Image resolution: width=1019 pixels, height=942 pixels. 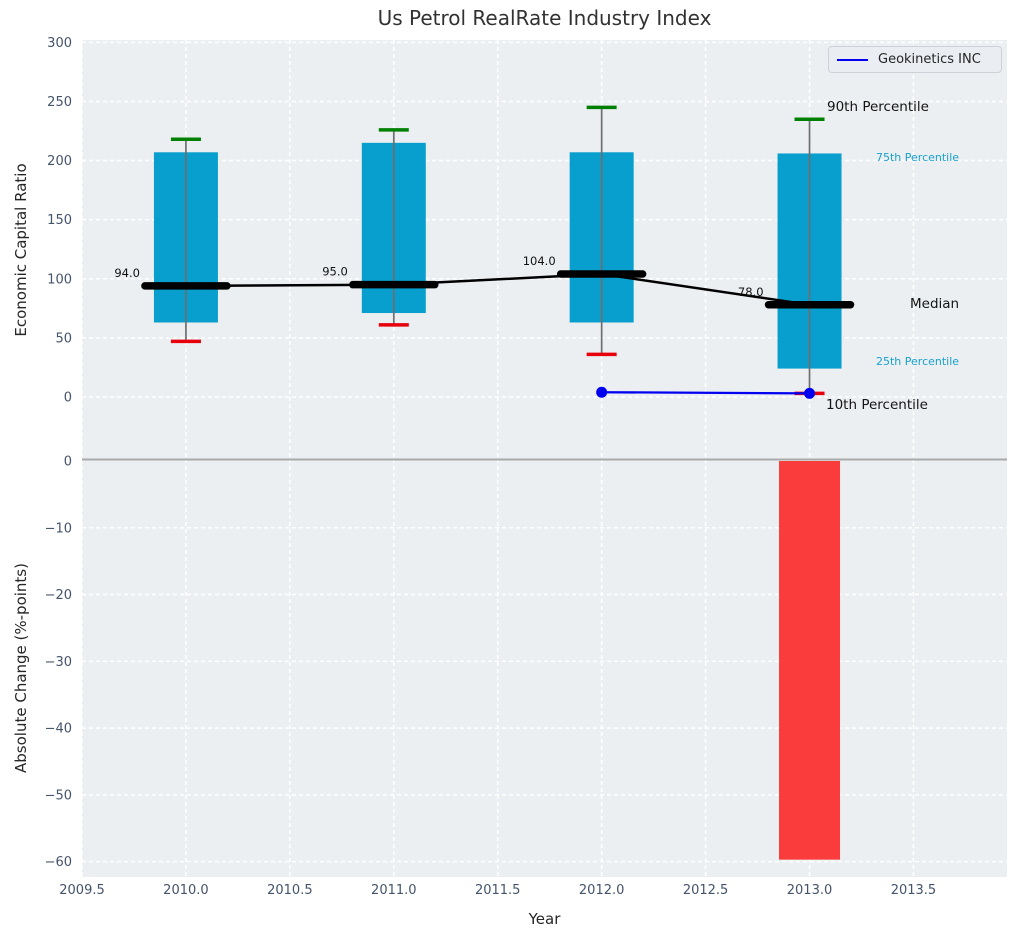 I want to click on x-tick-label: 2010.0, so click(x=186, y=890).